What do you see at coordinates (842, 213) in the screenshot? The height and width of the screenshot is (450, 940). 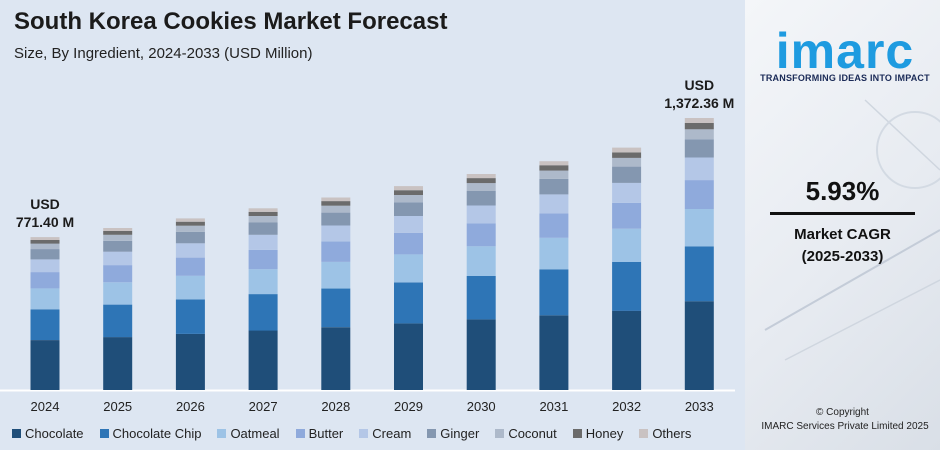 I see `cagr-divider` at bounding box center [842, 213].